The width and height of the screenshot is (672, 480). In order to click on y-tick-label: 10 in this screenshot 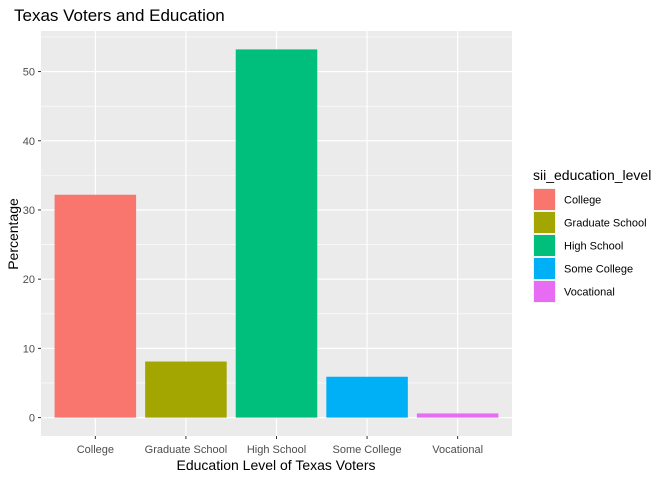, I will do `click(29, 349)`.